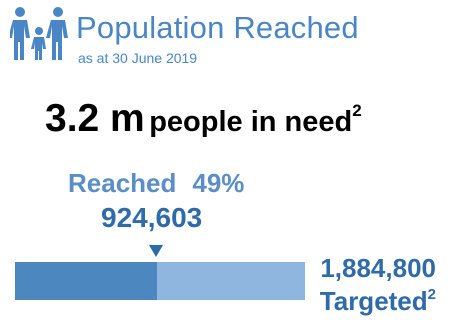 Image resolution: width=450 pixels, height=320 pixels. What do you see at coordinates (373, 301) in the screenshot?
I see `target-label: Targeted` at bounding box center [373, 301].